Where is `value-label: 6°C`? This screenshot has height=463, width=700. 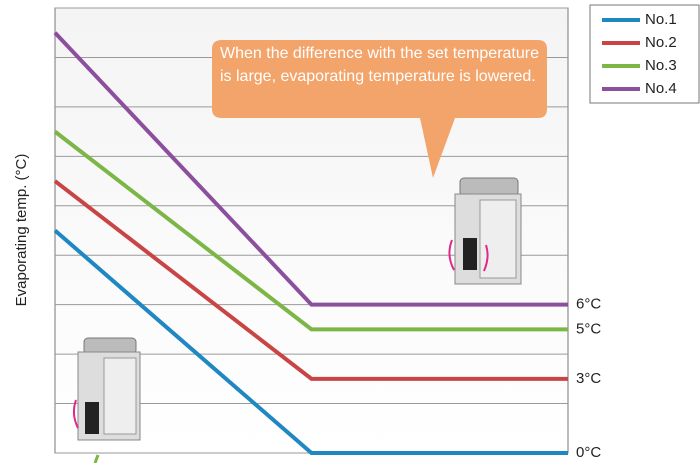 value-label: 6°C is located at coordinates (588, 304).